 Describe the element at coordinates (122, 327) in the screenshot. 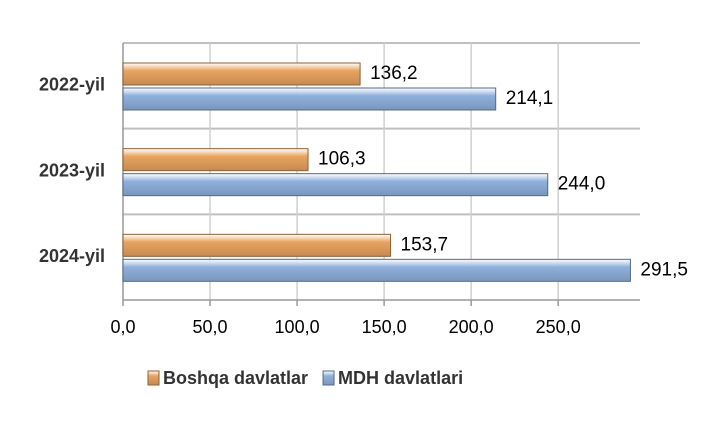

I see `x-tick-label: 0,0` at that location.